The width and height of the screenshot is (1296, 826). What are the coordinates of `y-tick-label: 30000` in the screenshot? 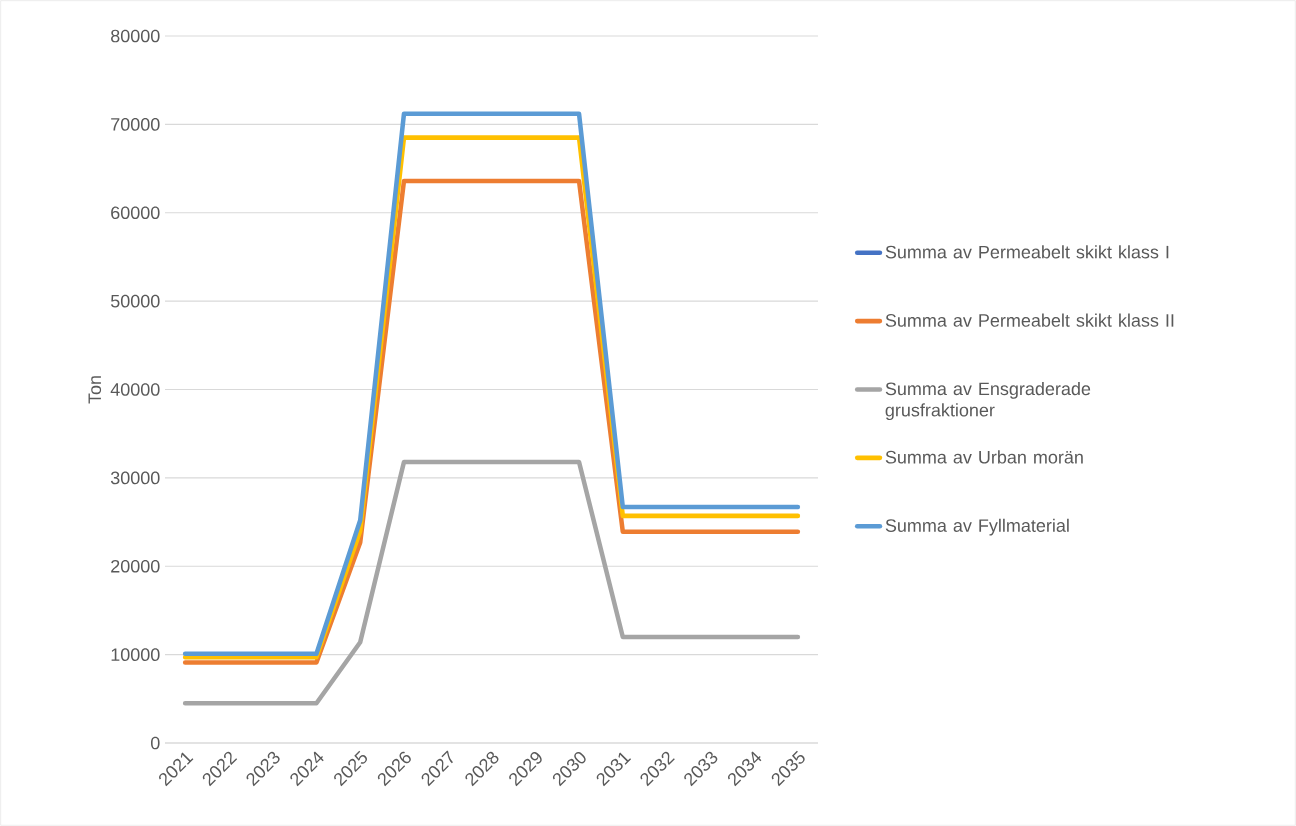 It's located at (135, 478).